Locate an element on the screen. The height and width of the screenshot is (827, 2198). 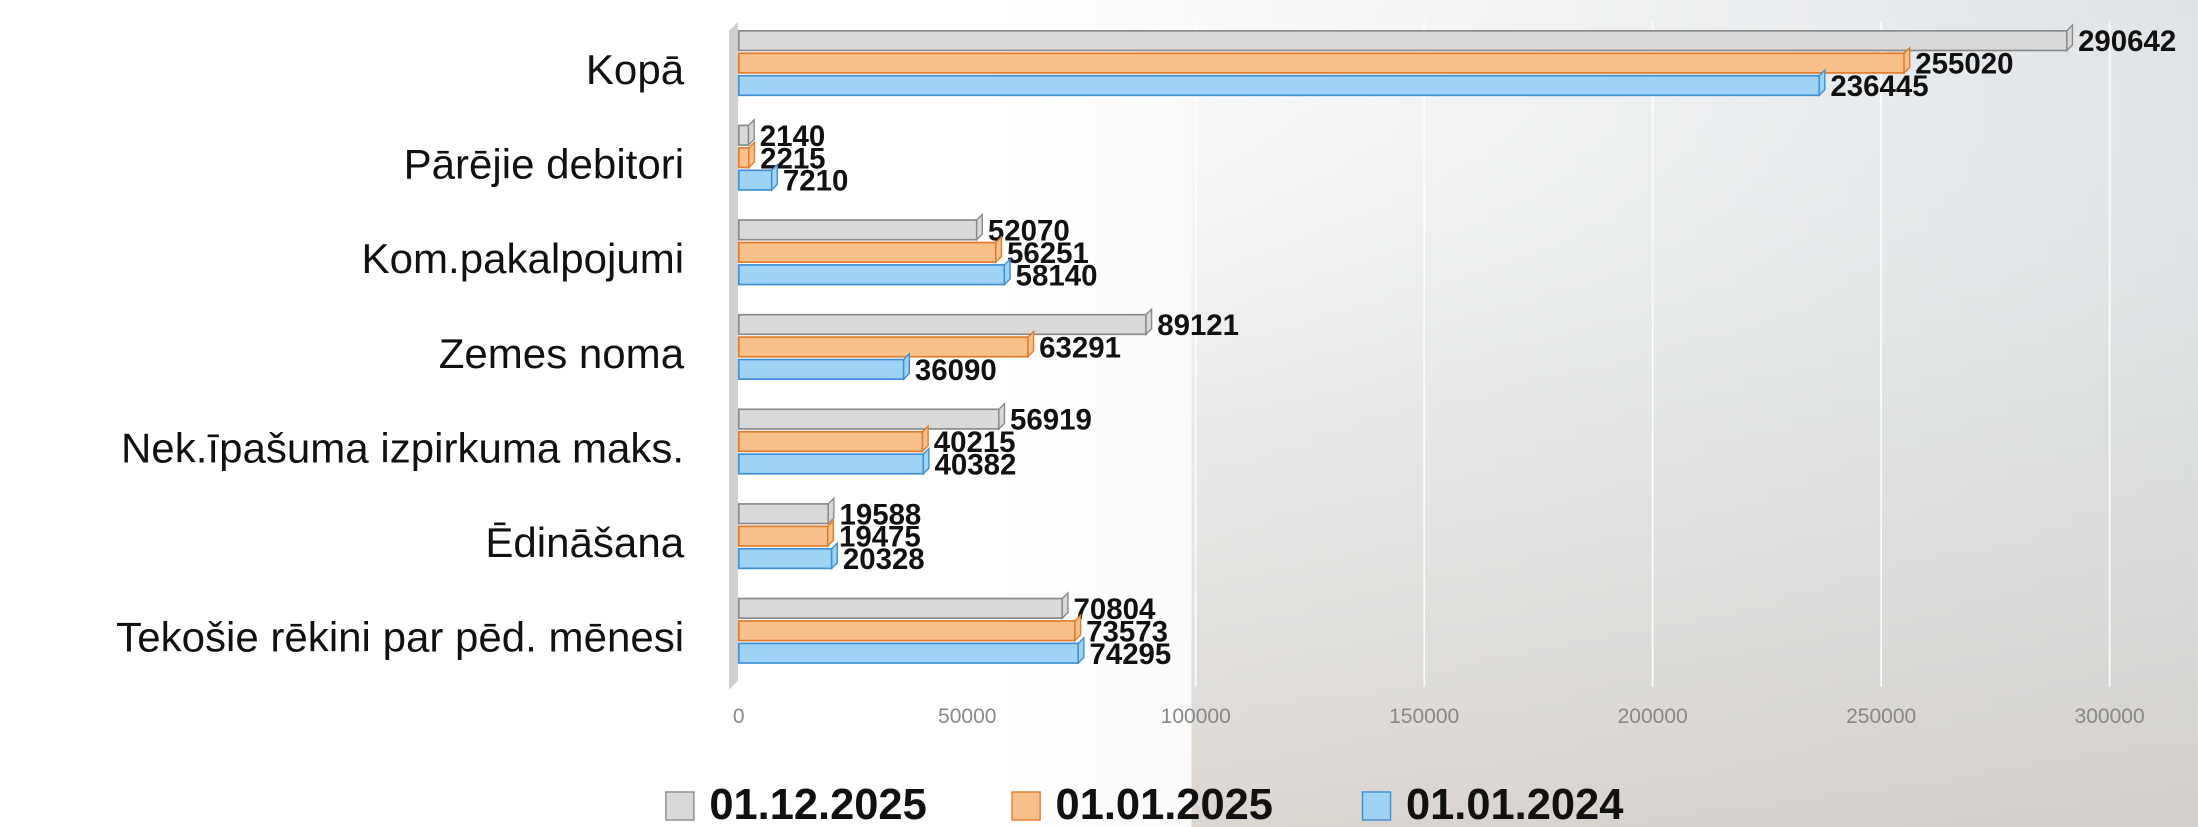
x-tick-label: 300000 is located at coordinates (2110, 716).